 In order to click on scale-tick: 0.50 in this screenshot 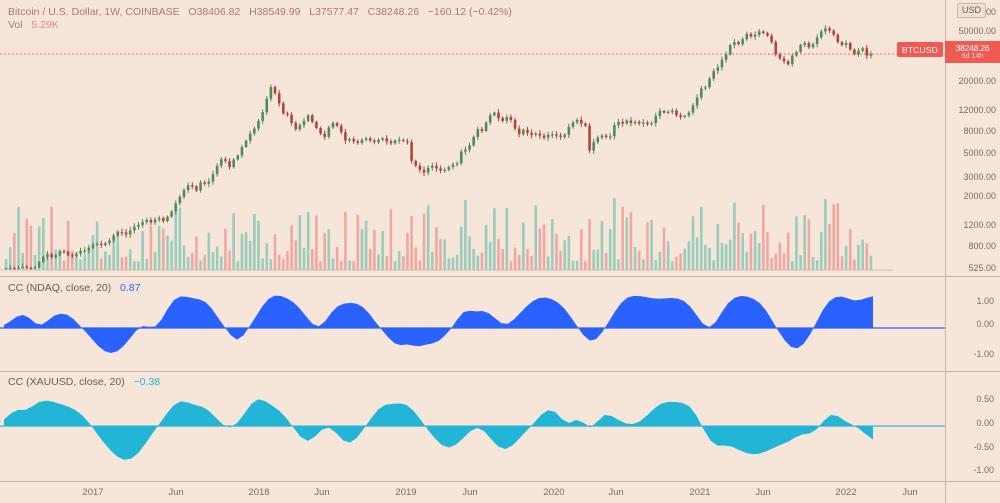, I will do `click(985, 399)`.